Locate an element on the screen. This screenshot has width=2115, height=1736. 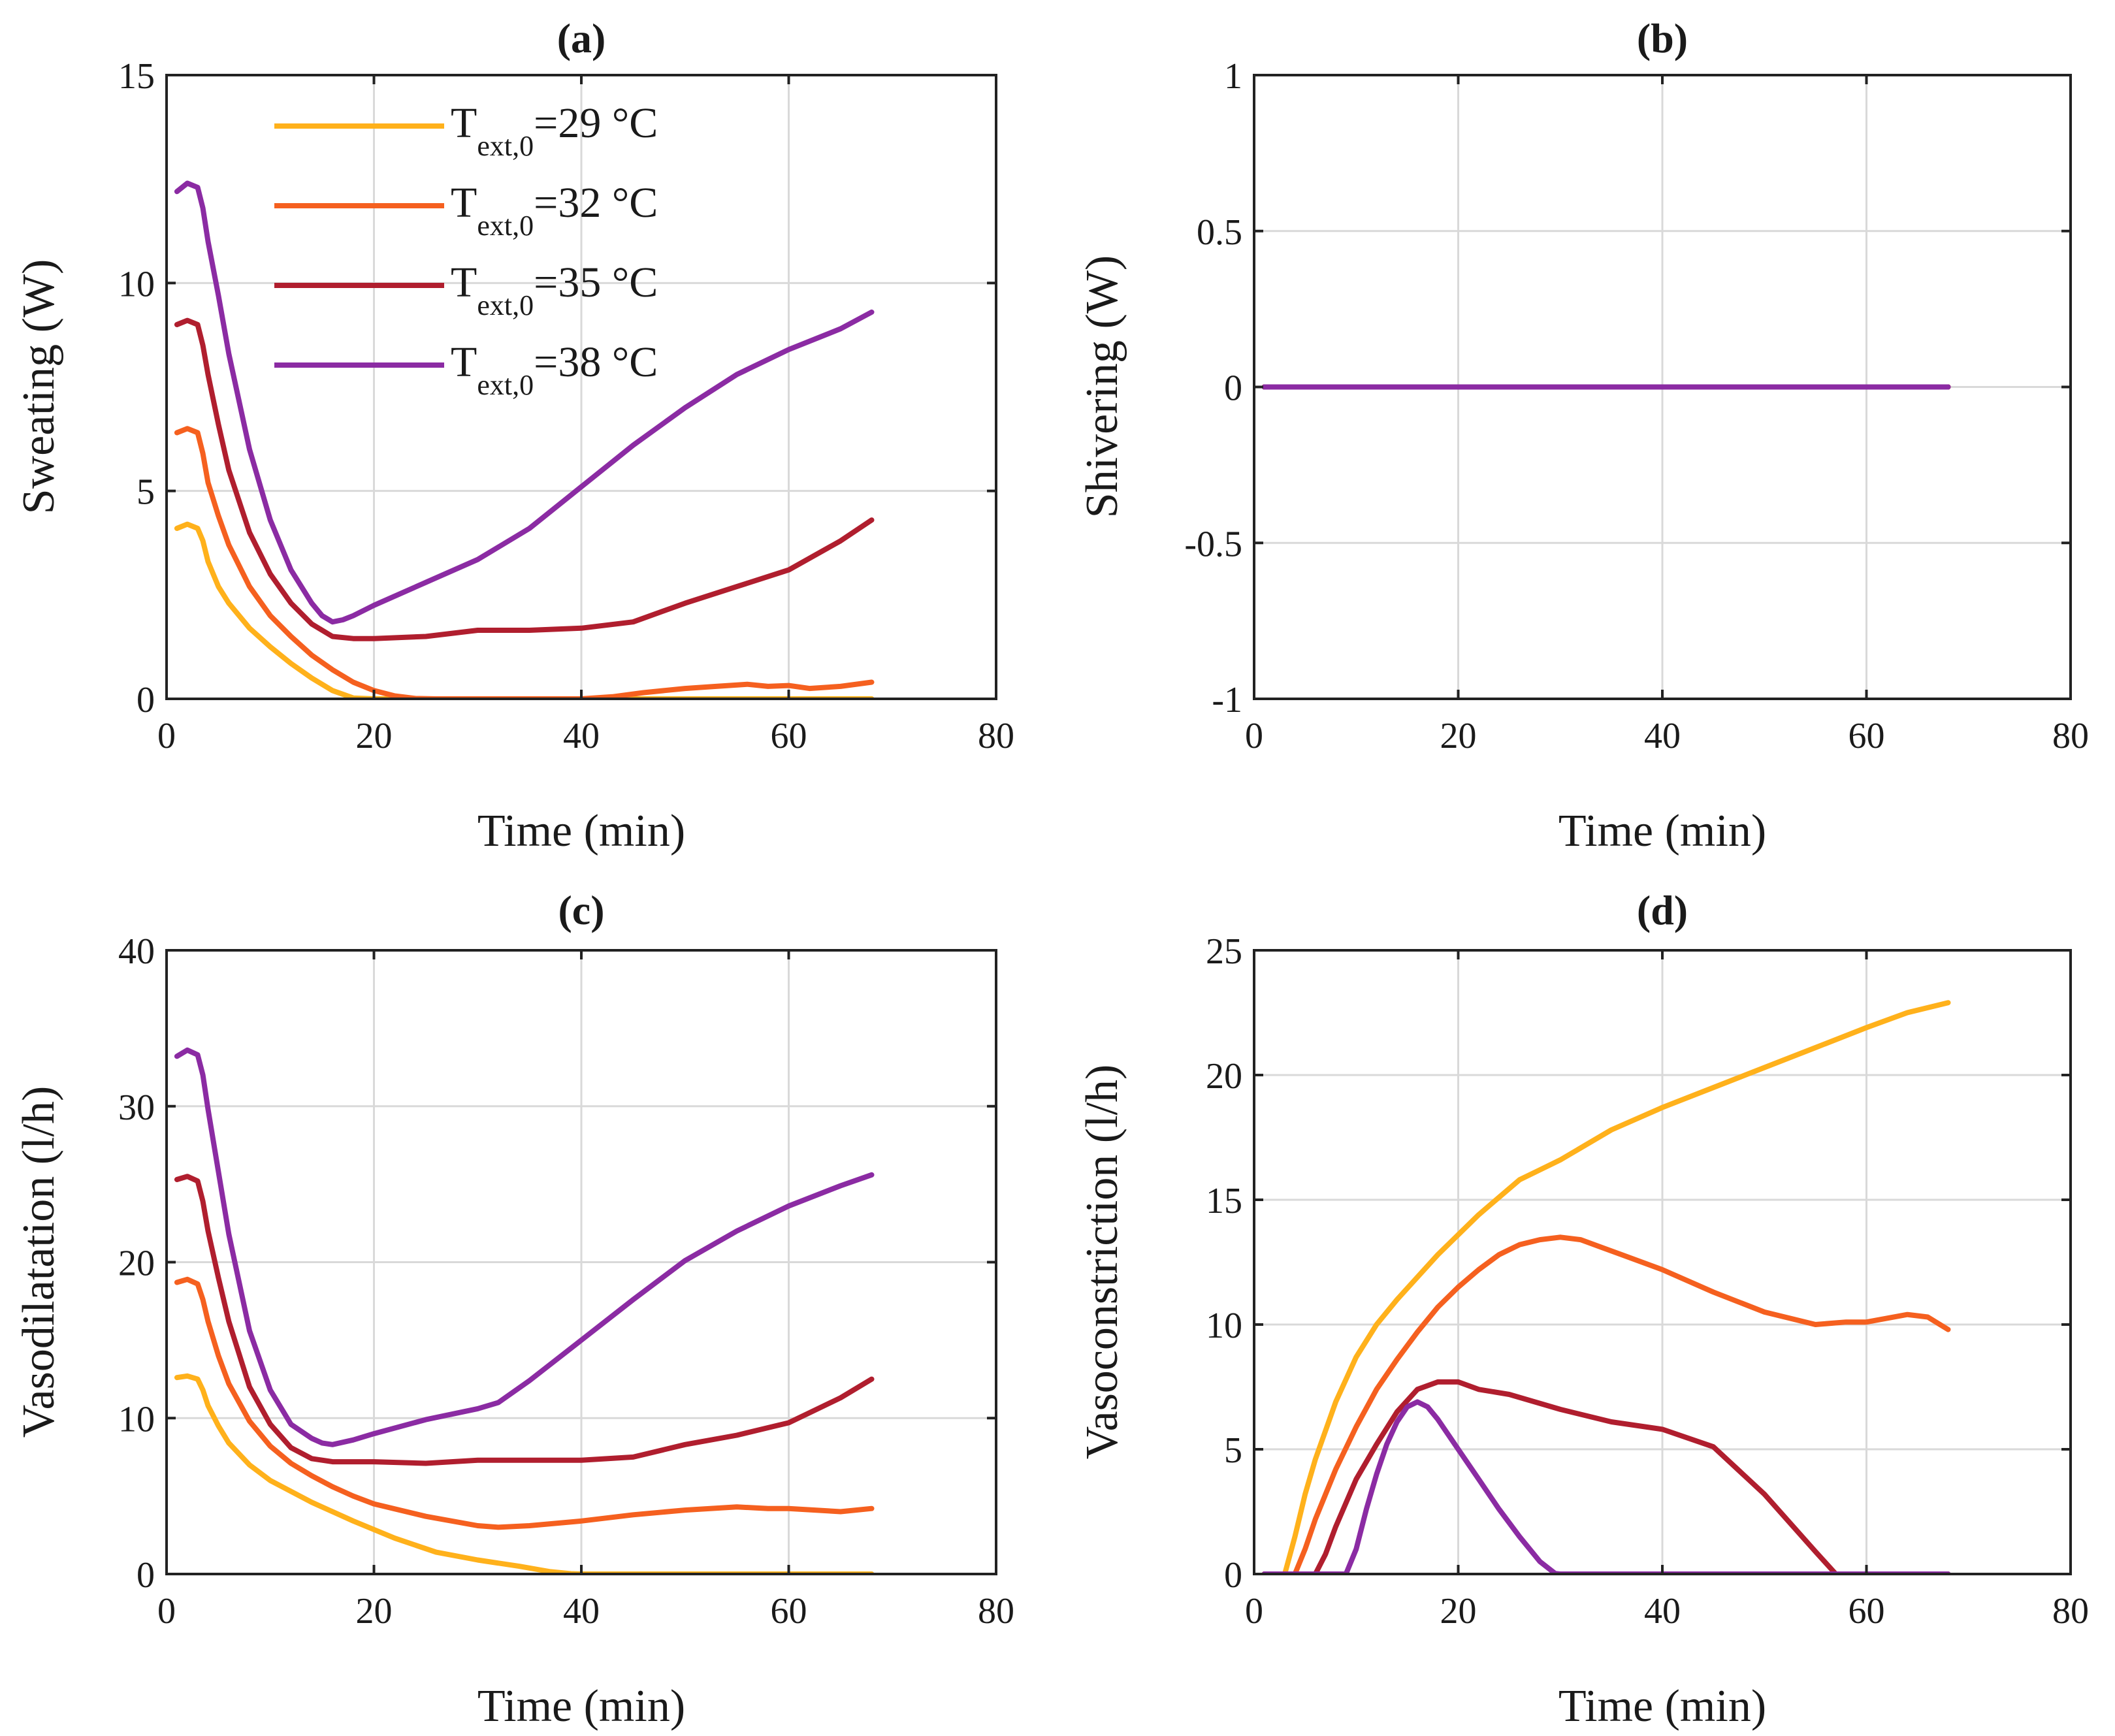
panel-a-y-tick-label: 10 is located at coordinates (136, 284).